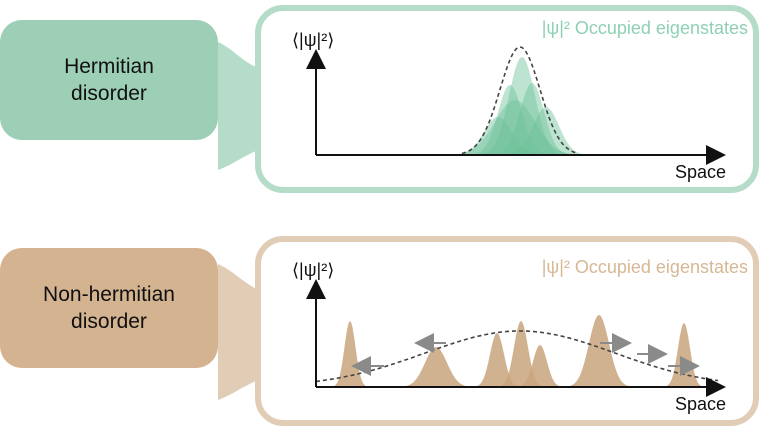 The width and height of the screenshot is (768, 432). I want to click on non-hermitian-disorder-label: Non-hermitian disorder, so click(109, 307).